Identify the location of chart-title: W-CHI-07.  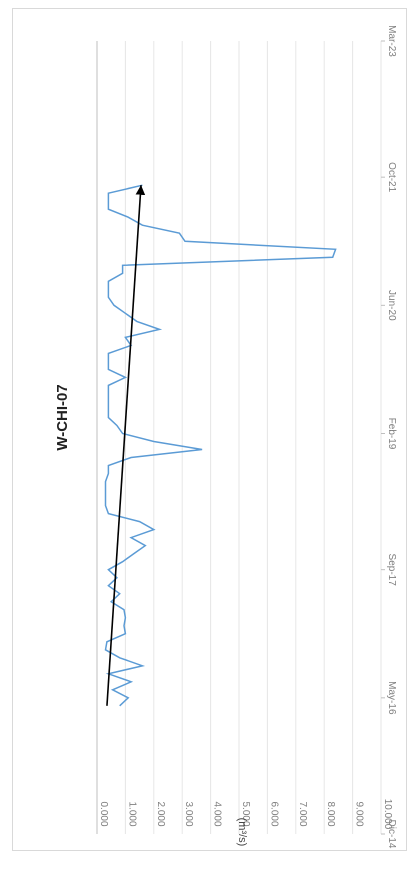
(62, 417).